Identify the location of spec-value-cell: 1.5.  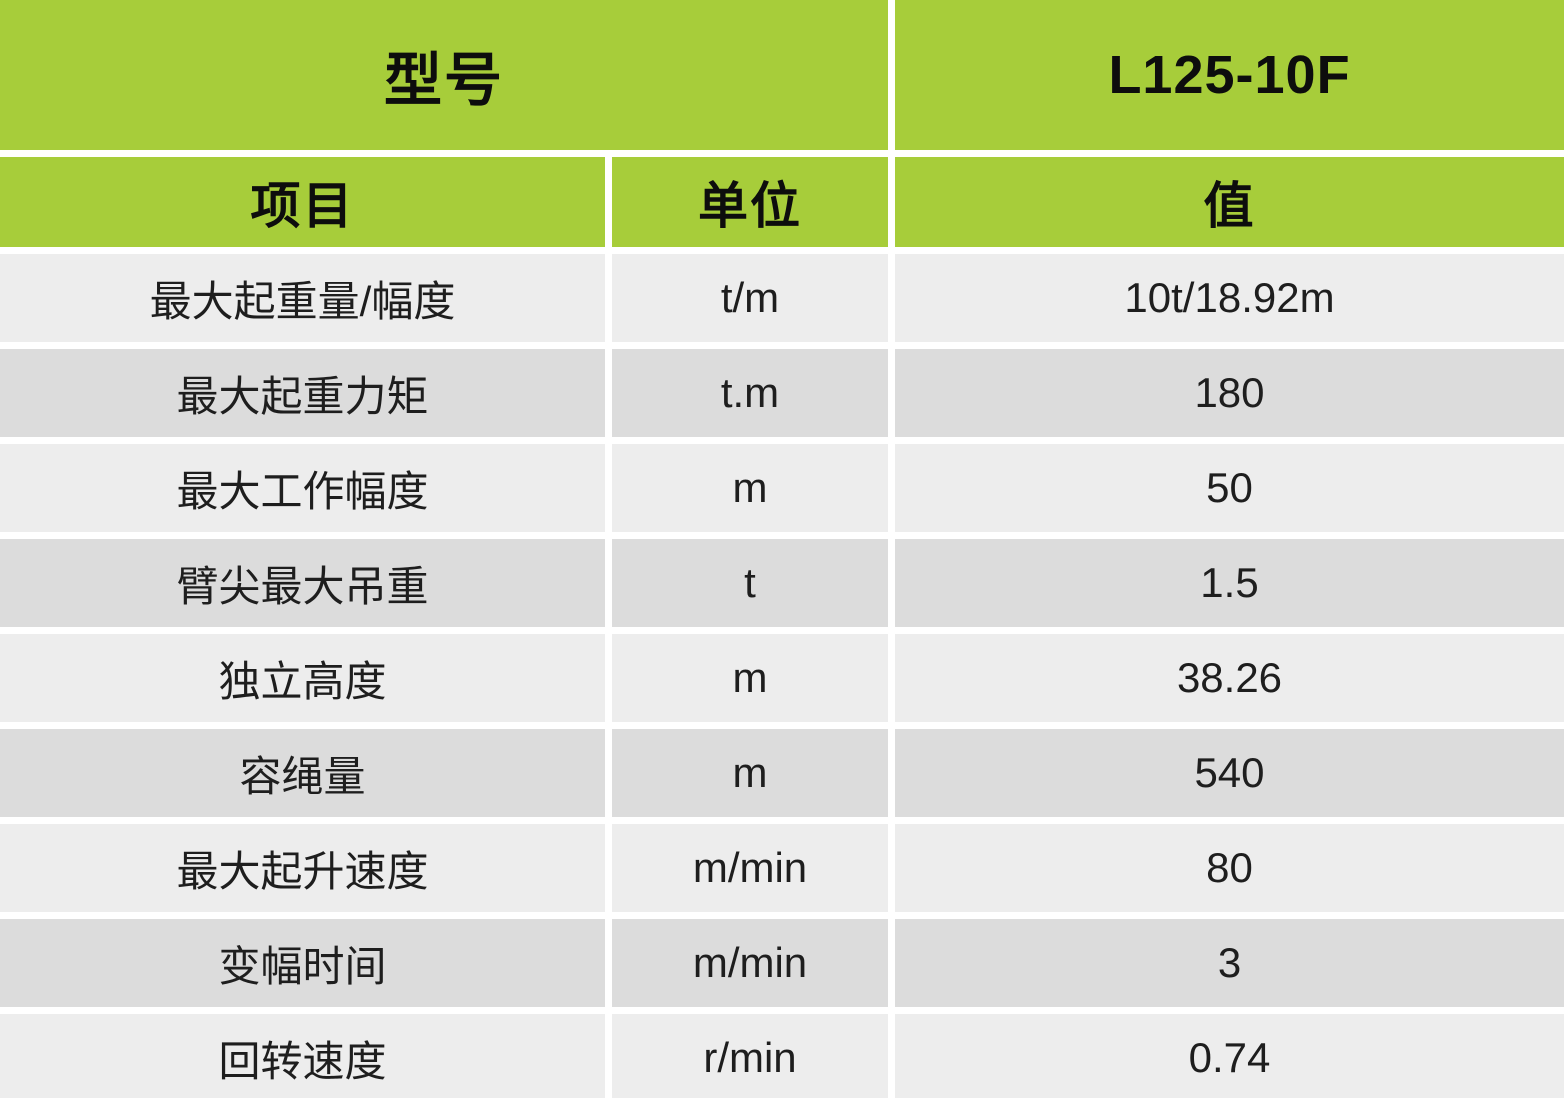
(1229, 583).